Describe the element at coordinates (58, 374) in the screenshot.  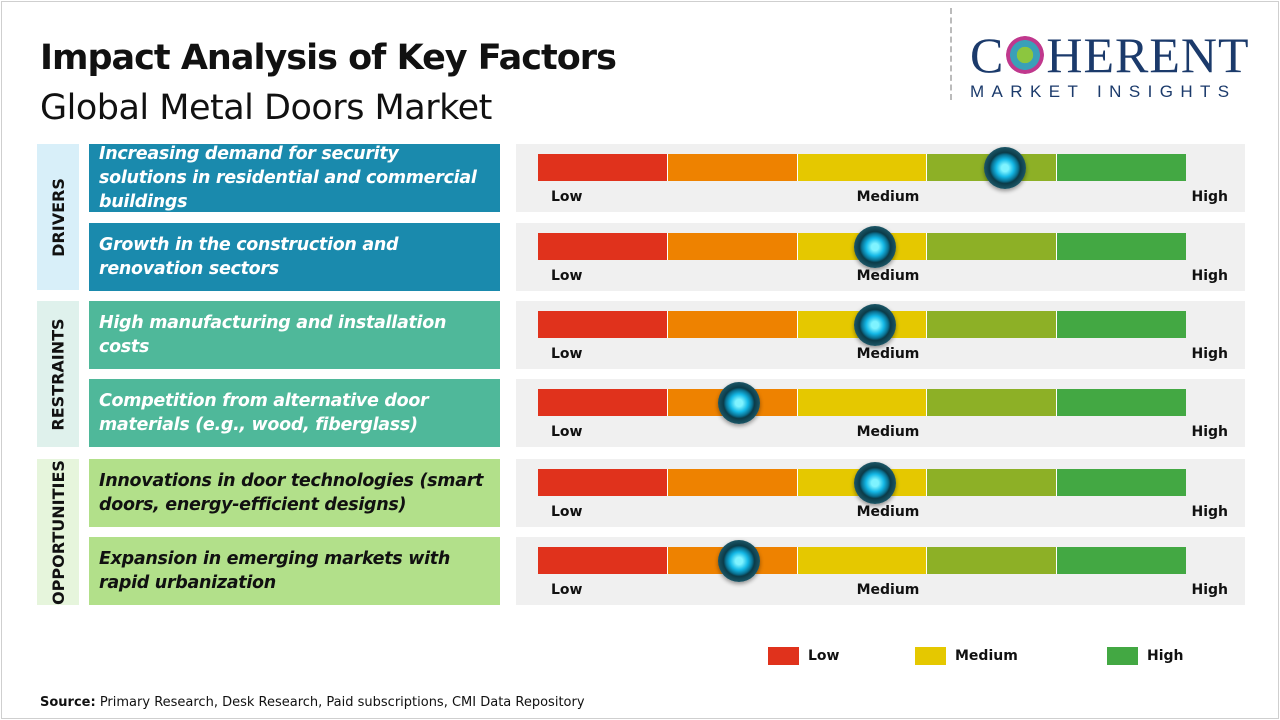
I see `category-label-restraints: RESTRAINTS` at that location.